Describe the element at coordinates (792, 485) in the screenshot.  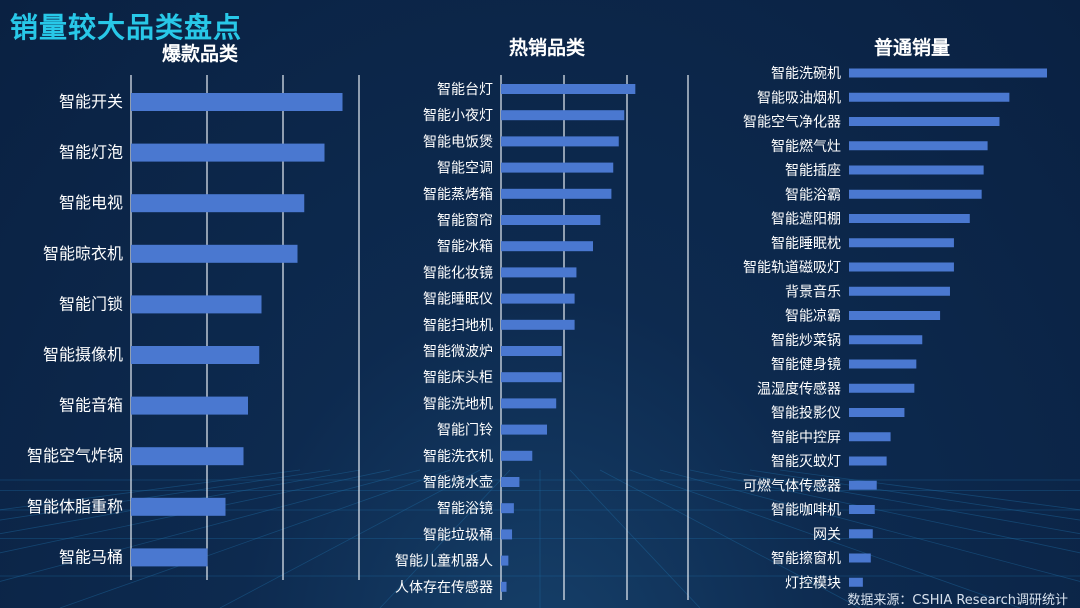
I see `category-label: 可燃气体传感器` at that location.